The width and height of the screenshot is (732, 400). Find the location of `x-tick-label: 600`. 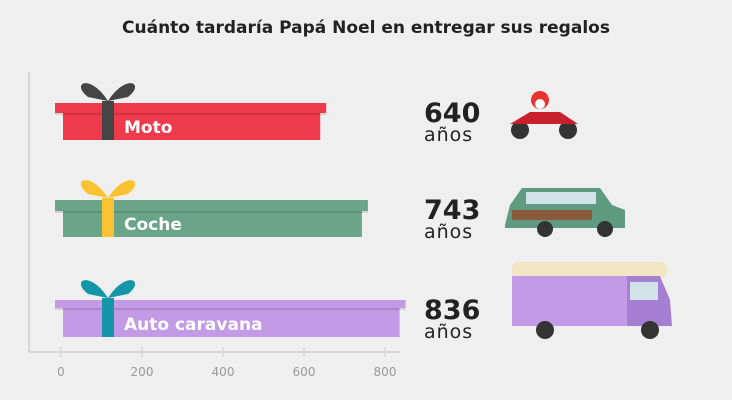

x-tick-label: 600 is located at coordinates (304, 372).